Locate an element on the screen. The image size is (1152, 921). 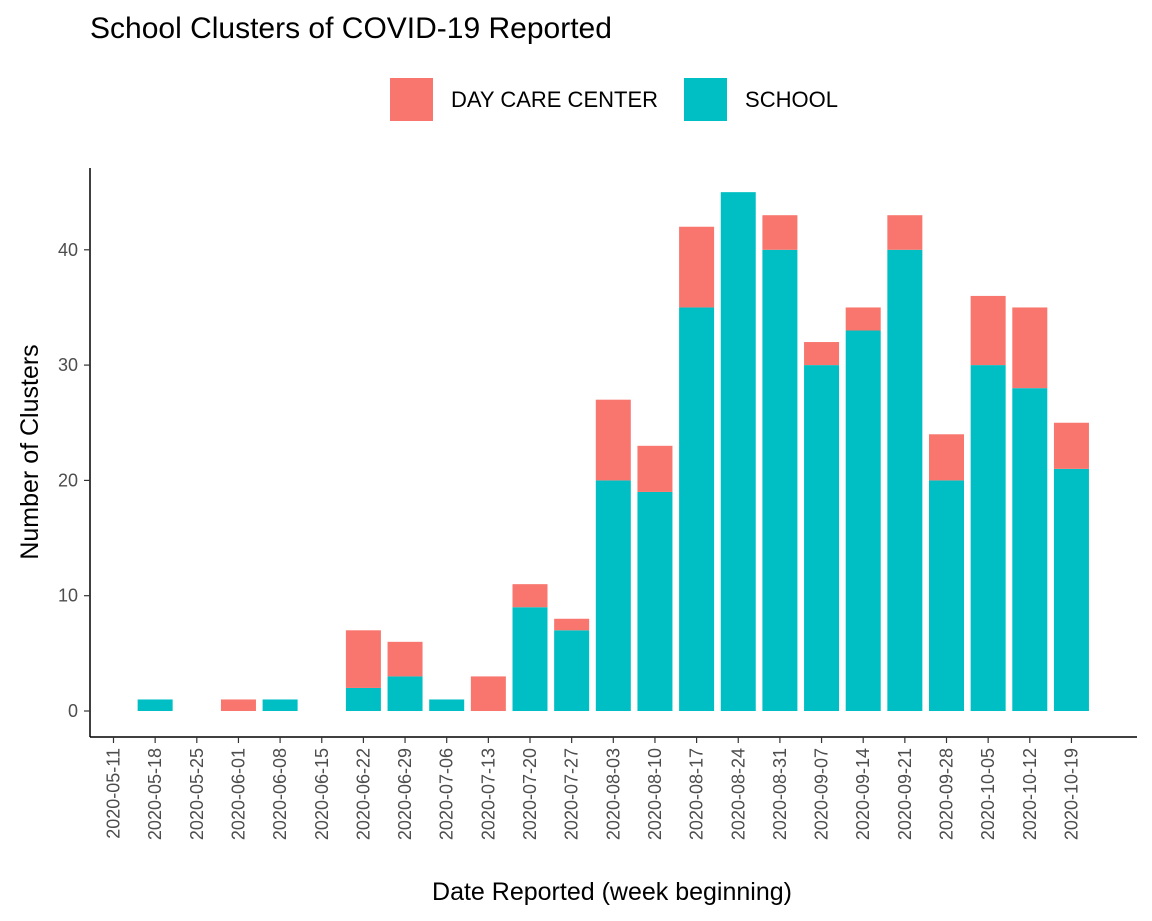
legend-swatch-school is located at coordinates (706, 99).